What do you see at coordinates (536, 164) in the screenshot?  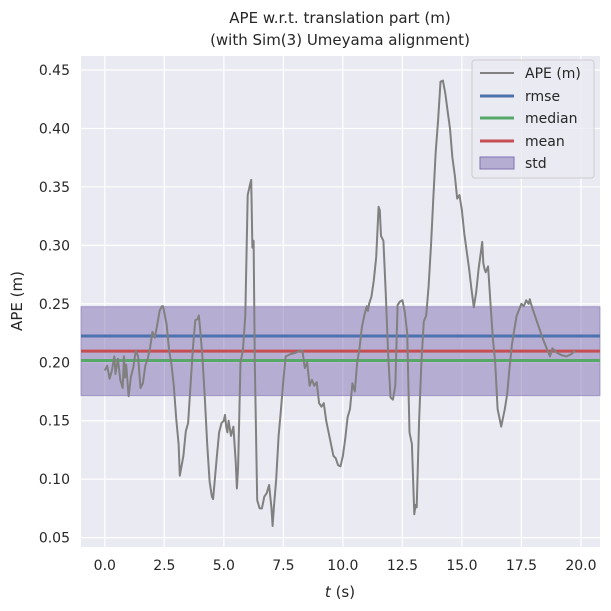 I see `legend-label-std: std` at bounding box center [536, 164].